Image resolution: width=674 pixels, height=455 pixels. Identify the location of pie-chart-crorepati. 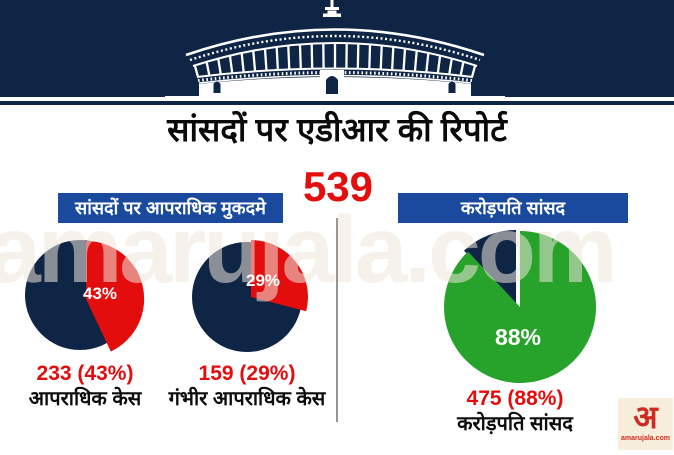
(520, 306).